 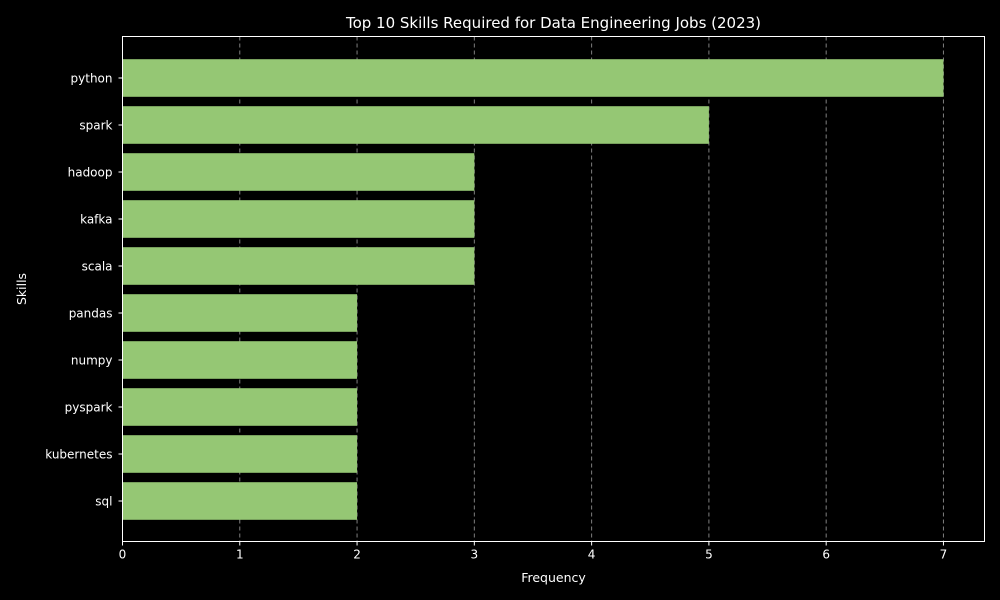 What do you see at coordinates (592, 555) in the screenshot?
I see `x-tick-label: 4` at bounding box center [592, 555].